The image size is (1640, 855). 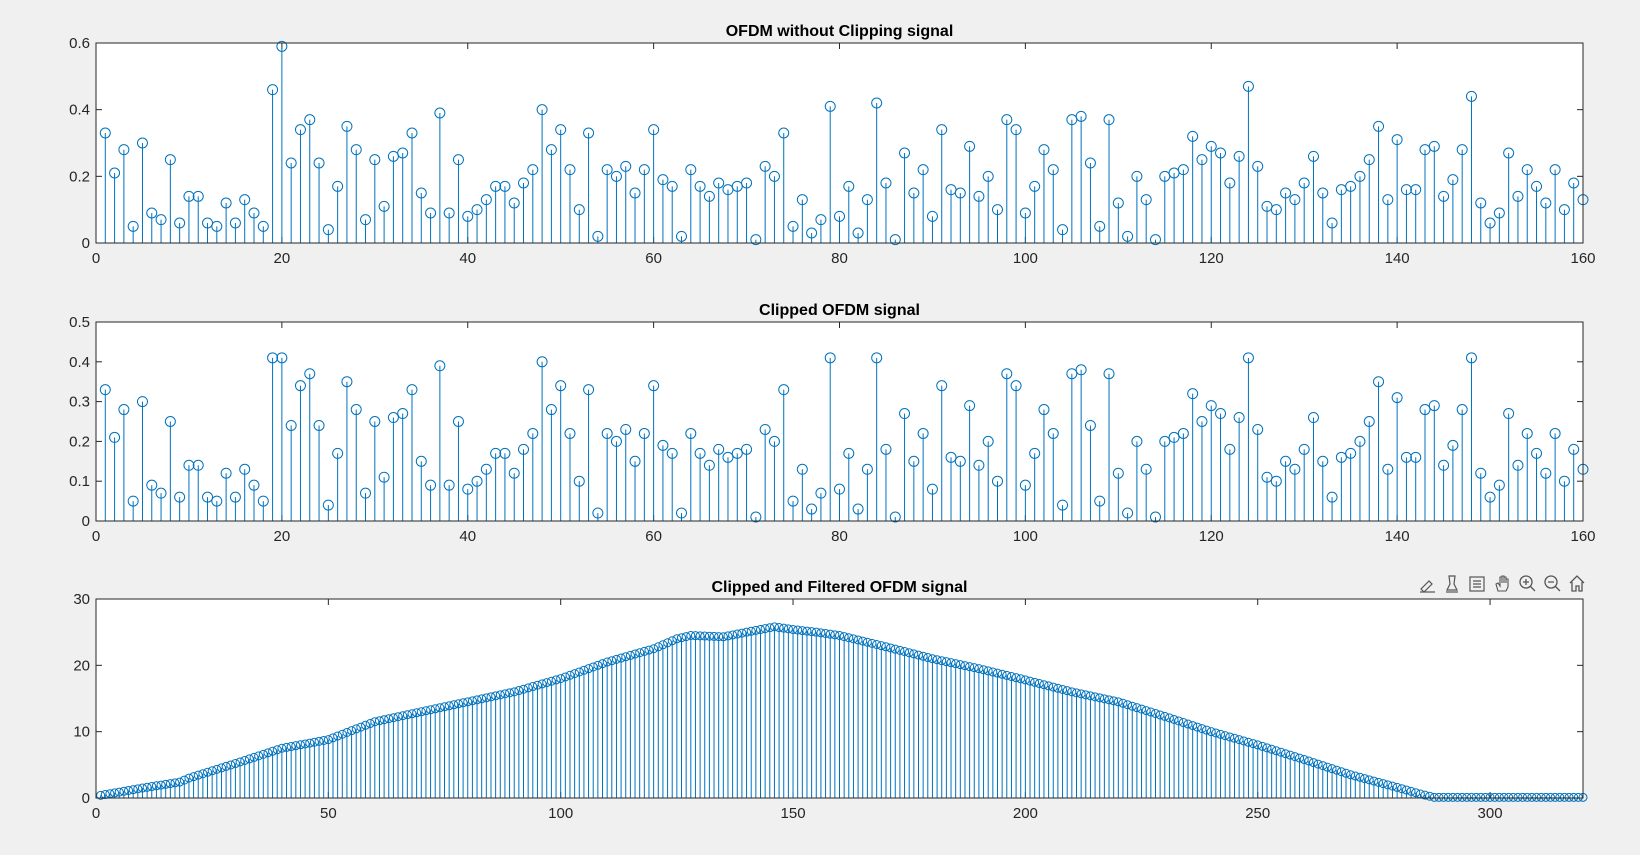 I want to click on x-tick-label: 100, so click(x=1025, y=258).